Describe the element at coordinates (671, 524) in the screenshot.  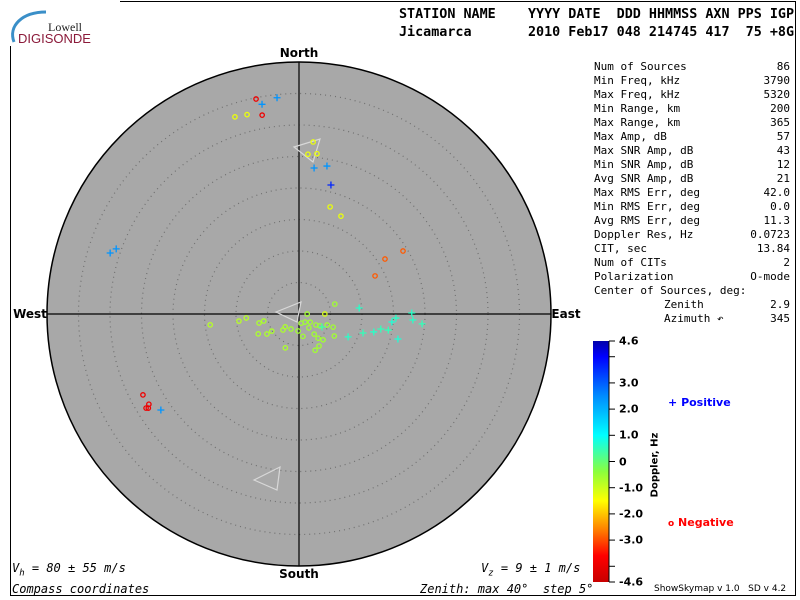
I see `circle-icon: o` at that location.